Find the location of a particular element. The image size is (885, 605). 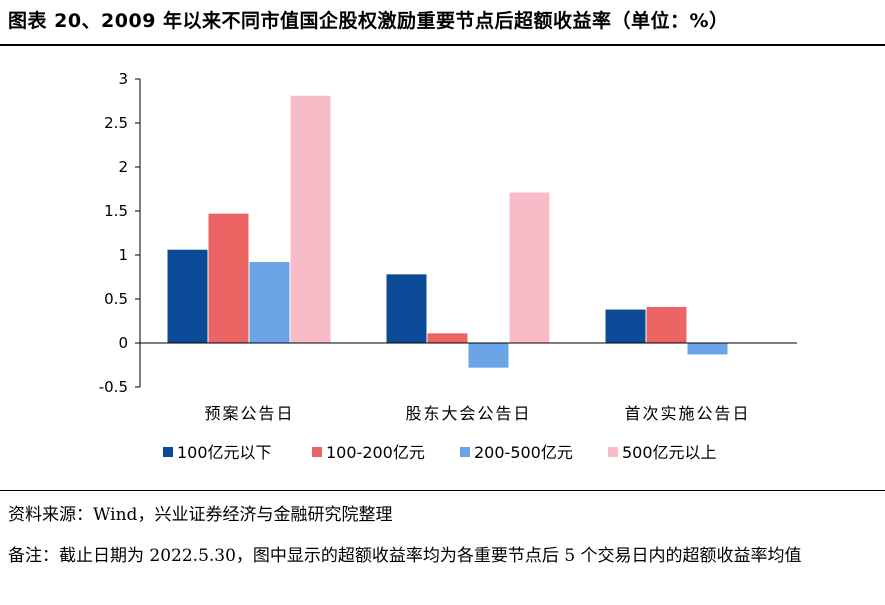

y-tick-label: 1 is located at coordinates (123, 255).